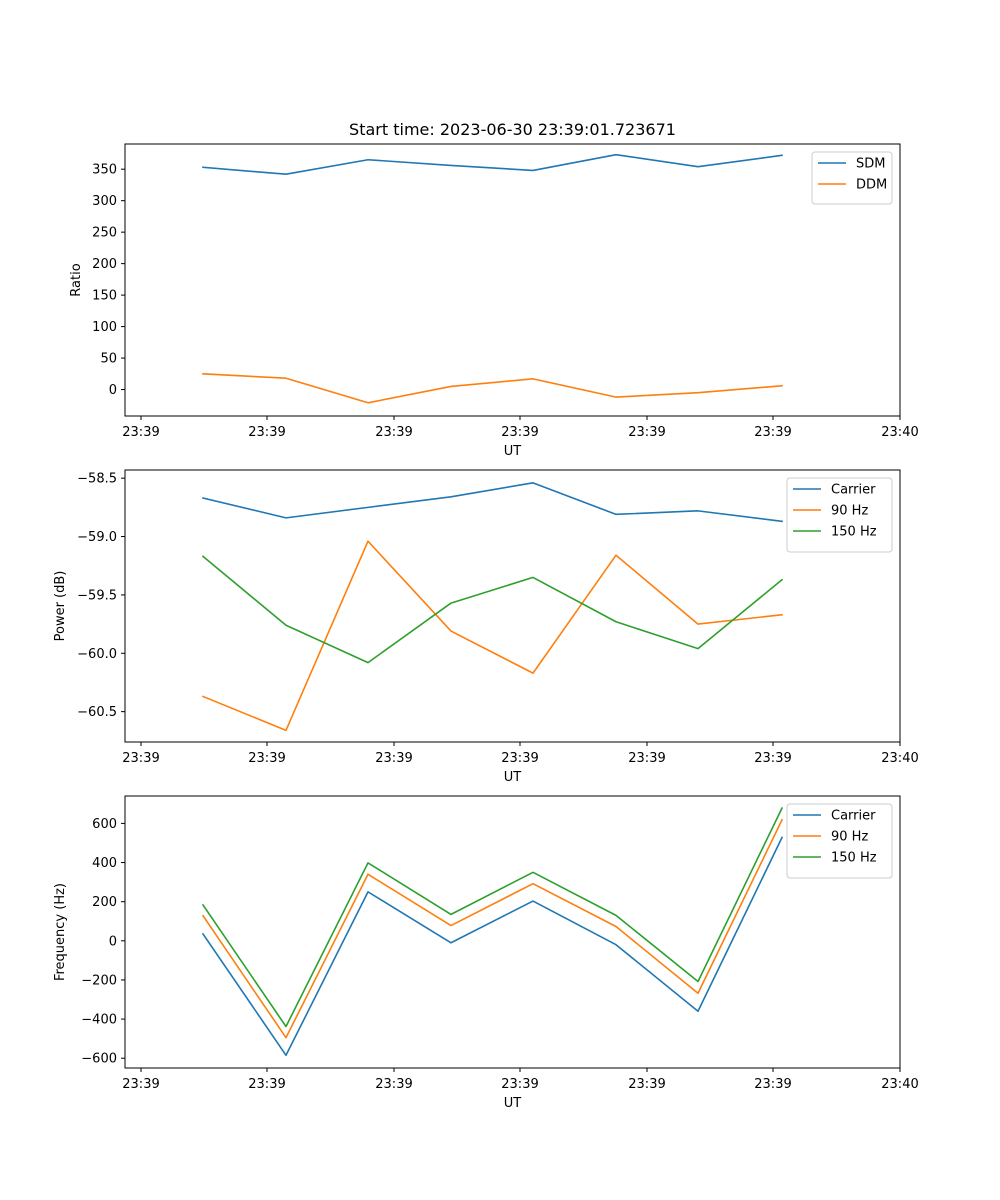 The image size is (1000, 1200). What do you see at coordinates (104, 233) in the screenshot?
I see `y-tick-label: 250` at bounding box center [104, 233].